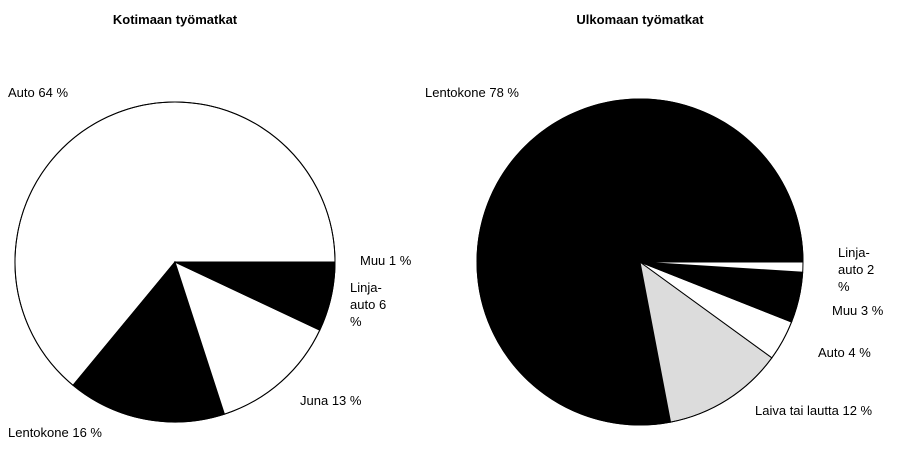 Image resolution: width=904 pixels, height=455 pixels. I want to click on category: Juna, so click(314, 400).